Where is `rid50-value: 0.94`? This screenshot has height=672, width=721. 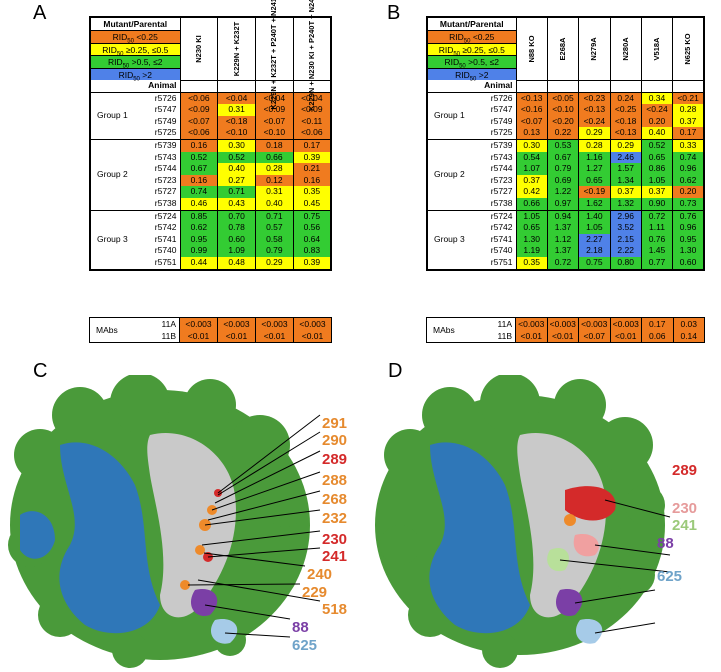
rid50-value: 0.94 is located at coordinates (563, 216).